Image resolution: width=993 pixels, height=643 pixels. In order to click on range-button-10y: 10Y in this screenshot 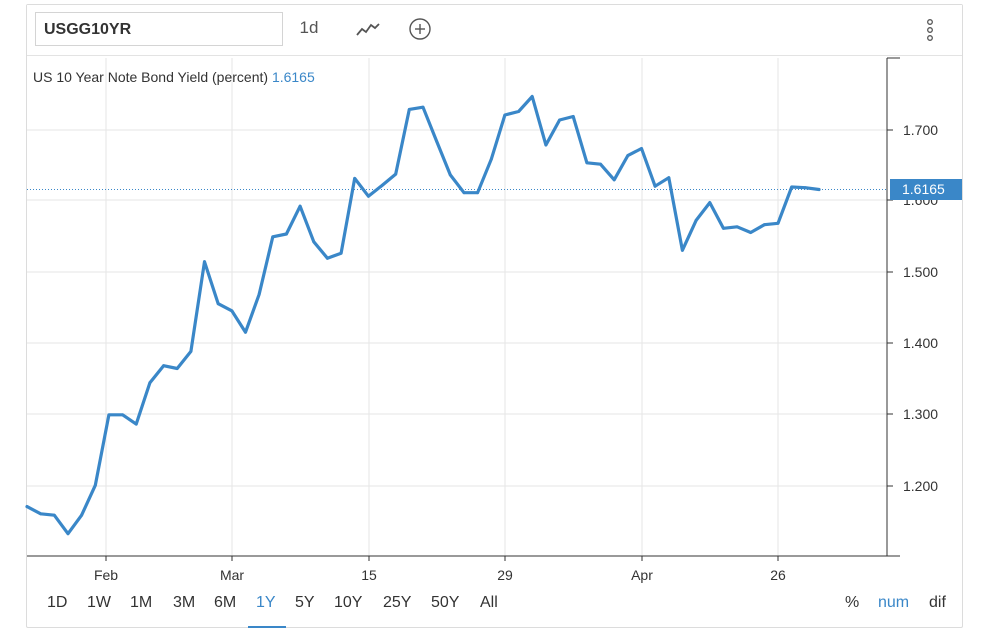, I will do `click(348, 602)`.